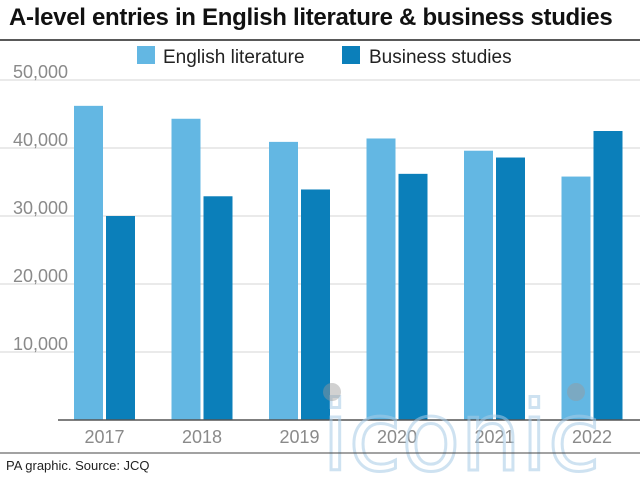 This screenshot has width=640, height=481. I want to click on x-tick-label: 2022, so click(592, 437).